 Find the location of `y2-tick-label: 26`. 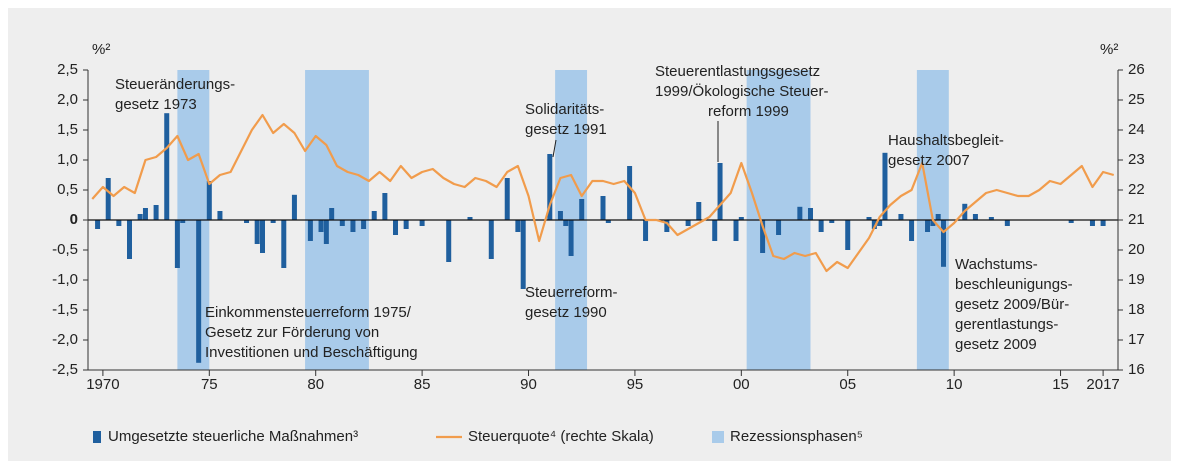

y2-tick-label: 26 is located at coordinates (1136, 69).